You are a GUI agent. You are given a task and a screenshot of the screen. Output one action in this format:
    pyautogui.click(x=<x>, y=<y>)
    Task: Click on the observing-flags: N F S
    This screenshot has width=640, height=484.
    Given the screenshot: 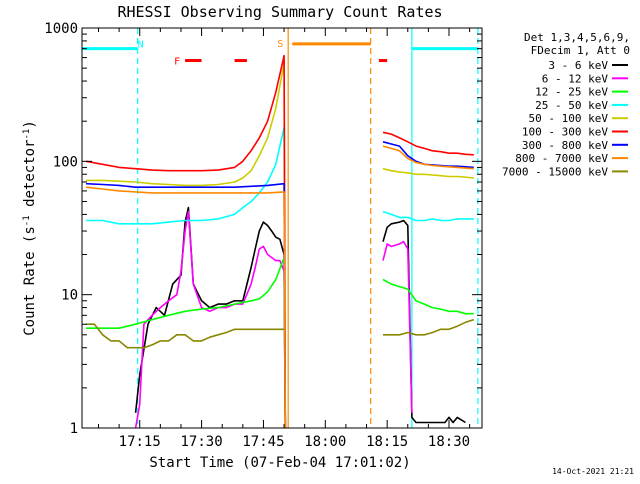 What is the action you would take?
    pyautogui.click(x=280, y=53)
    